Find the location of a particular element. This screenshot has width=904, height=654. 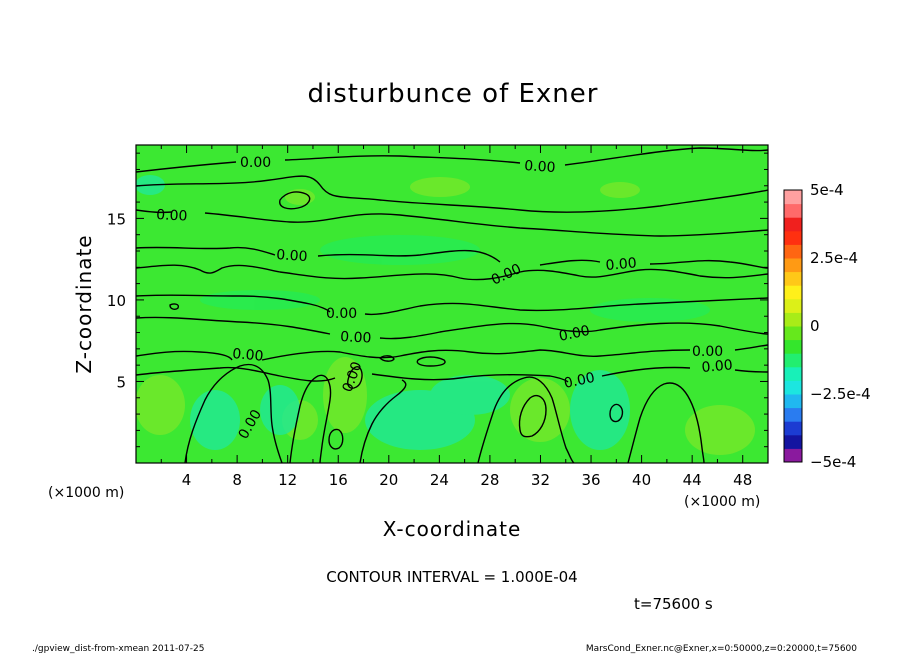

colorbar-frame is located at coordinates (793, 326).